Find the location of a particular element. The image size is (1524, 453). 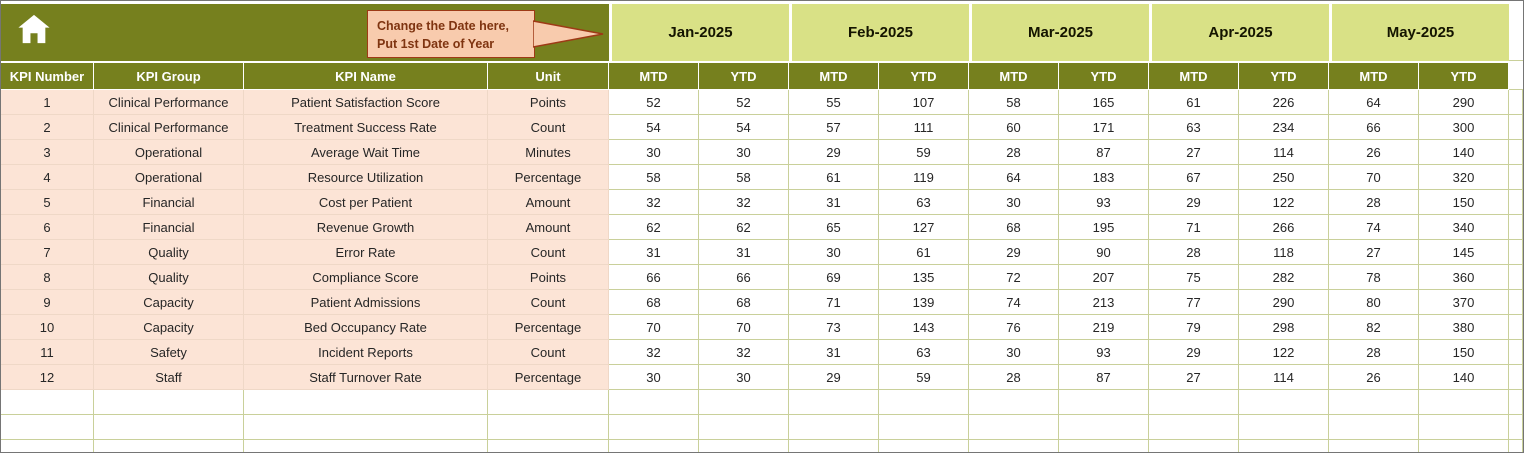

cell-value: 29 is located at coordinates (1194, 202).